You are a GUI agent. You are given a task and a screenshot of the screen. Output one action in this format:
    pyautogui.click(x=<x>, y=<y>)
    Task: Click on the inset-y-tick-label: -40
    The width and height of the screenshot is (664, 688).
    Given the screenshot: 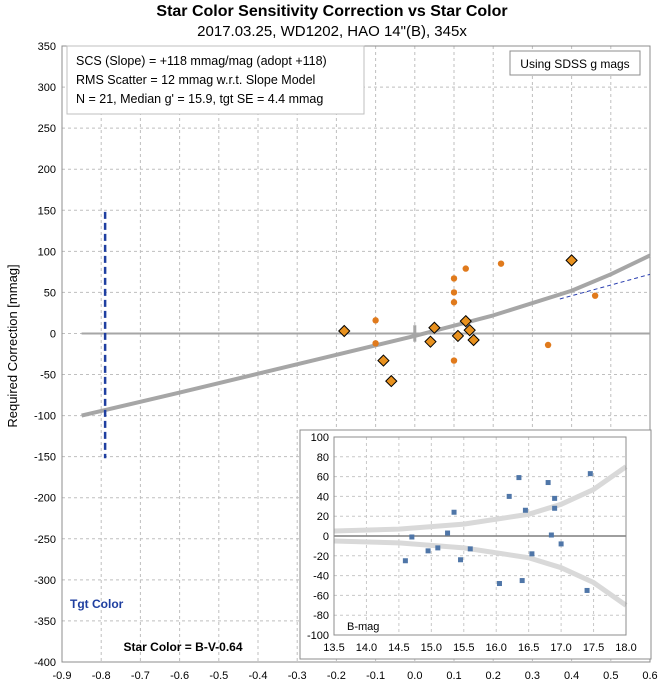 What is the action you would take?
    pyautogui.click(x=321, y=577)
    